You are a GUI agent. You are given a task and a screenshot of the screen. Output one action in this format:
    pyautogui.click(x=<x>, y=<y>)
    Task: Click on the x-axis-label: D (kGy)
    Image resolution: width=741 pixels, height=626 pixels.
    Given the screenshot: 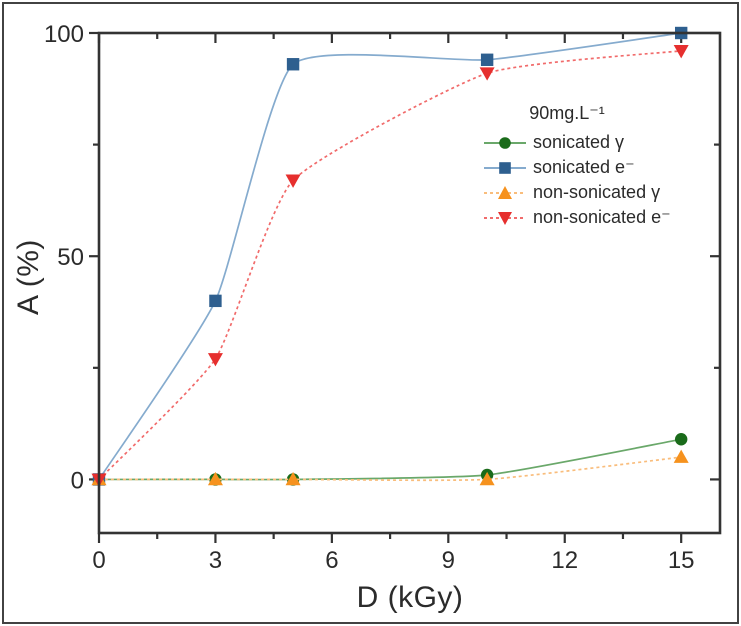 What is the action you would take?
    pyautogui.click(x=410, y=597)
    